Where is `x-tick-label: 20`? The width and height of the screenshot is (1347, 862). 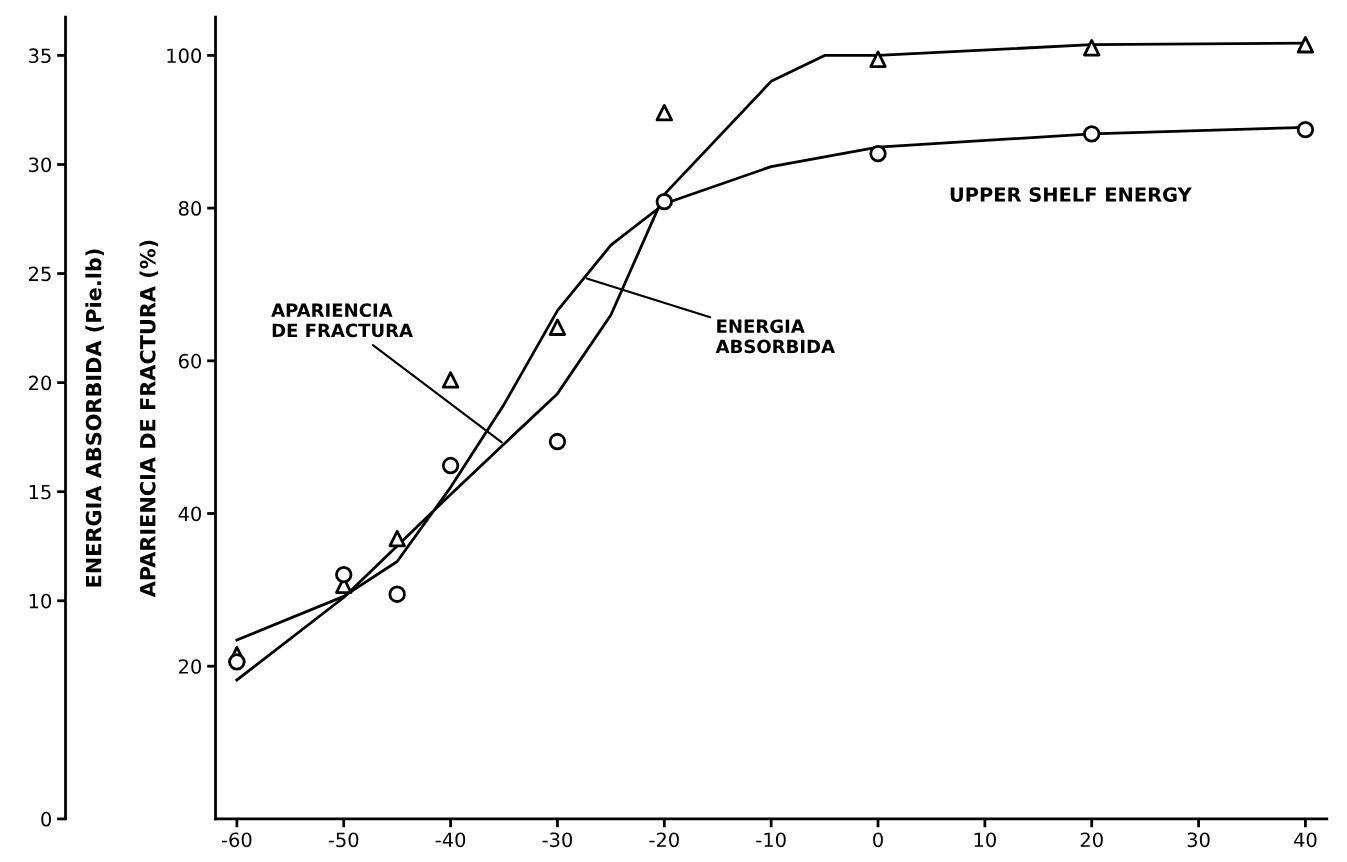
x-tick-label: 20 is located at coordinates (1091, 840).